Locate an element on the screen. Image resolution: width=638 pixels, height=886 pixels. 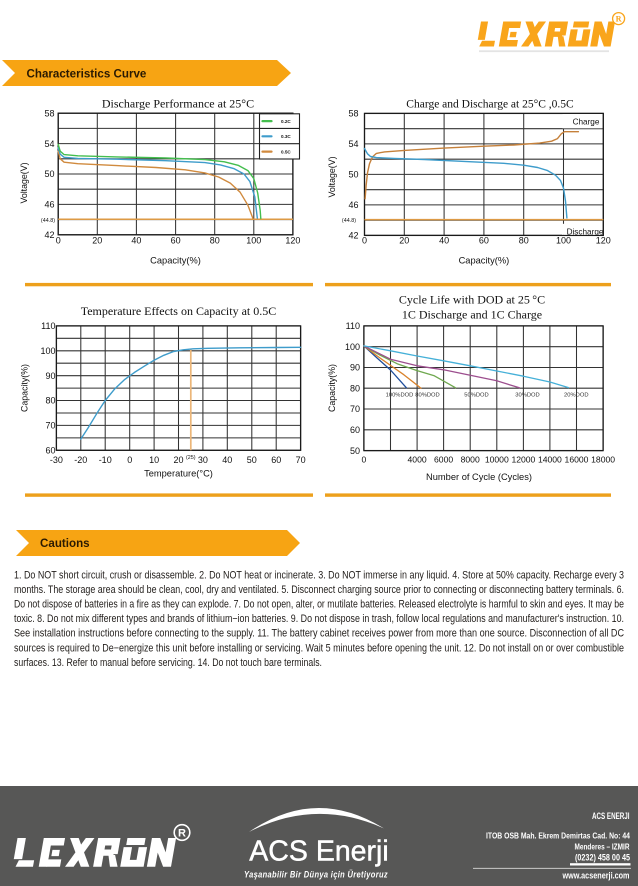
svg-text: 20%DOD is located at coordinates (576, 396).